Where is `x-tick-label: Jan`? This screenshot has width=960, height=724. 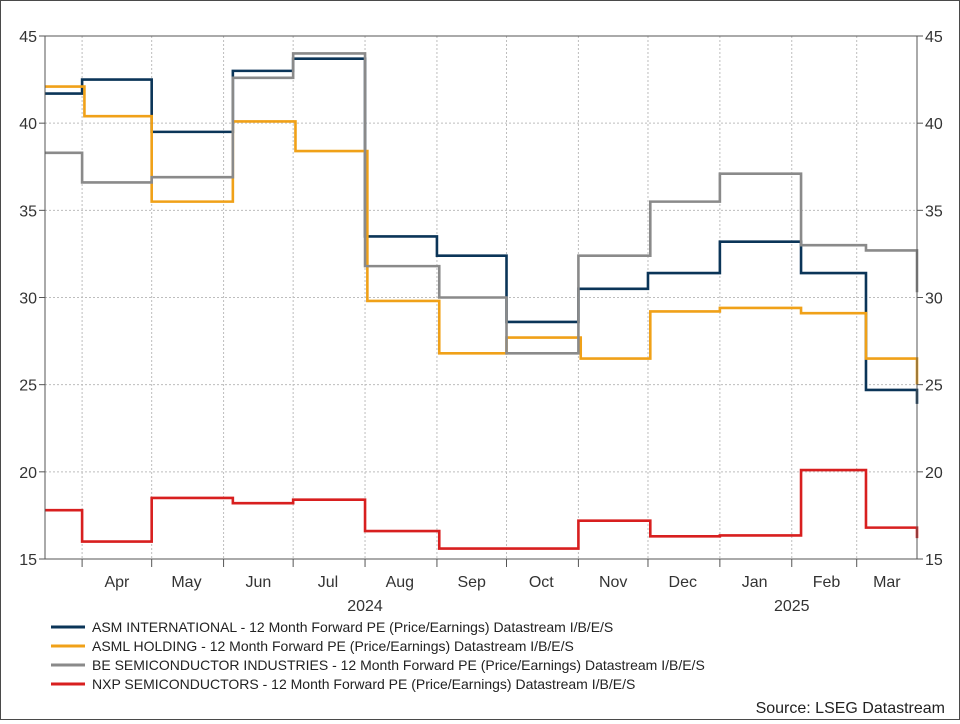 x-tick-label: Jan is located at coordinates (755, 582).